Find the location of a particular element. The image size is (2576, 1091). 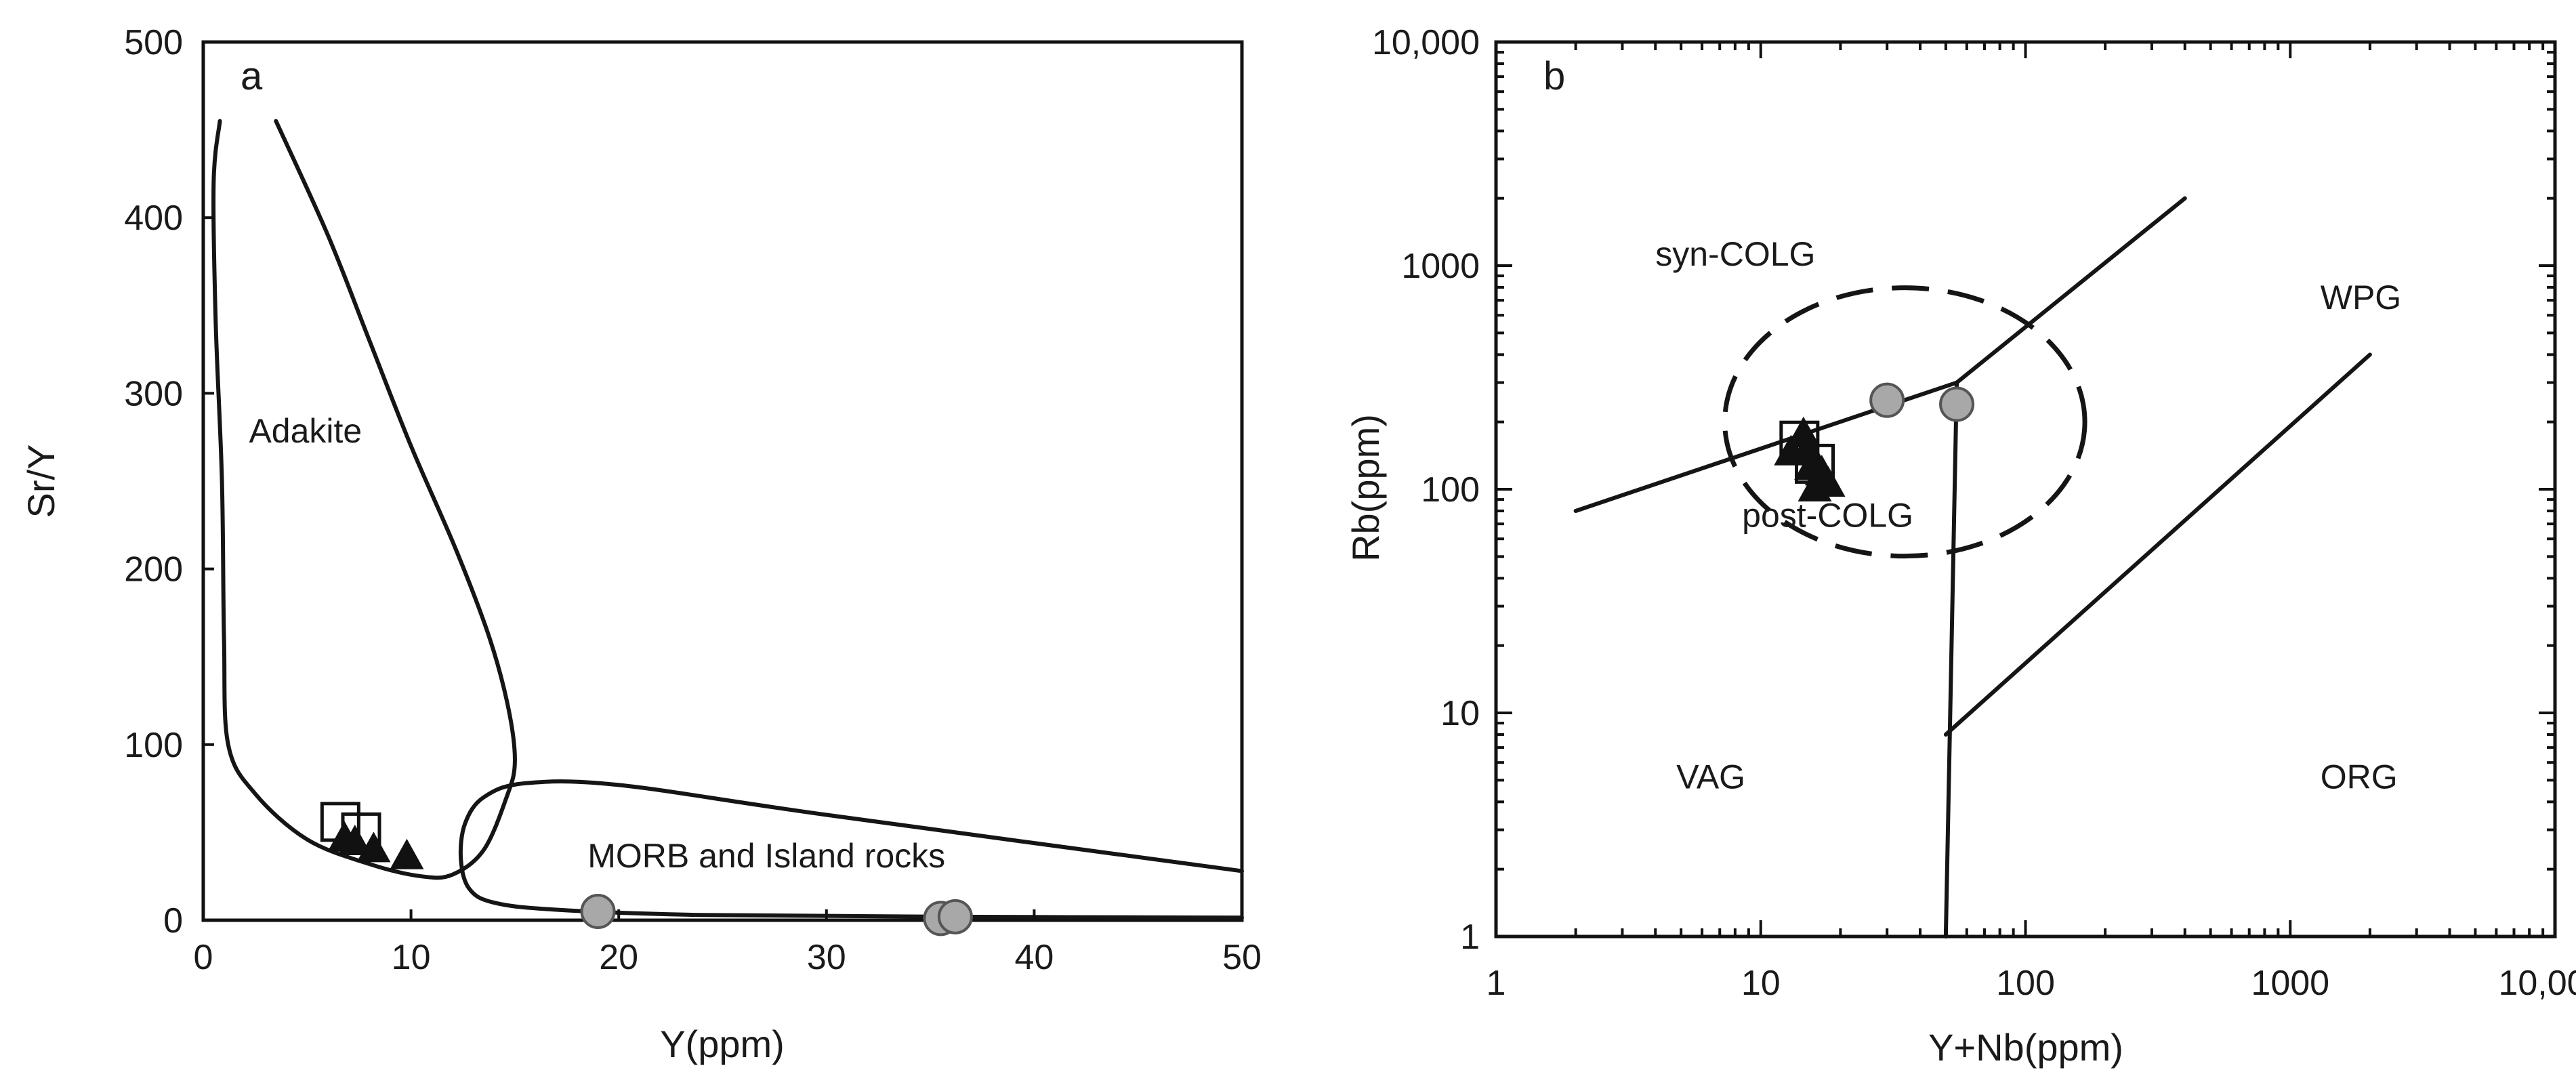

x-tick-label: 1000 is located at coordinates (2290, 983).